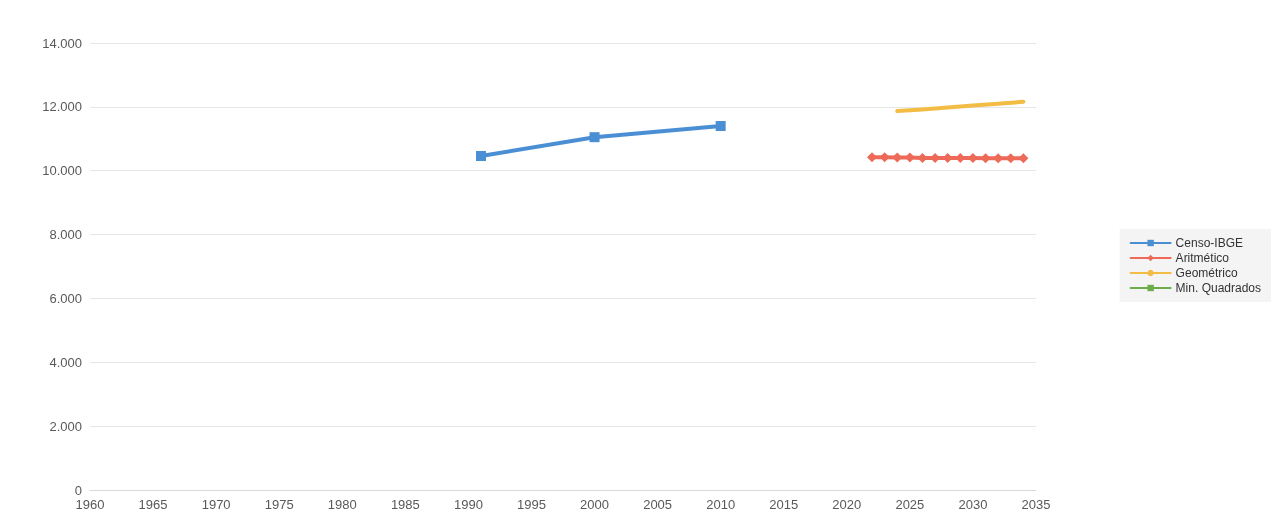  Describe the element at coordinates (910, 504) in the screenshot. I see `x-tick-label: 2025` at that location.